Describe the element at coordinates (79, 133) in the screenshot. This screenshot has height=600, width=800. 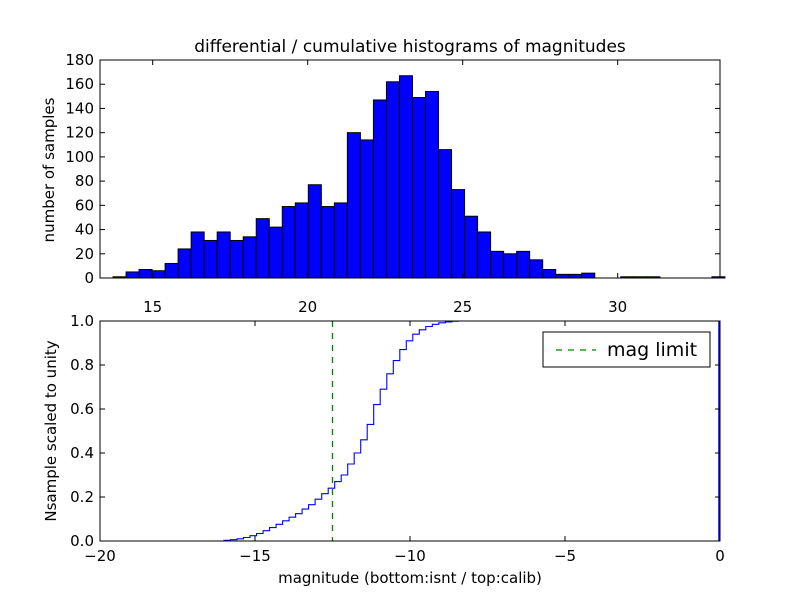
I see `y-tick-label: 120` at that location.